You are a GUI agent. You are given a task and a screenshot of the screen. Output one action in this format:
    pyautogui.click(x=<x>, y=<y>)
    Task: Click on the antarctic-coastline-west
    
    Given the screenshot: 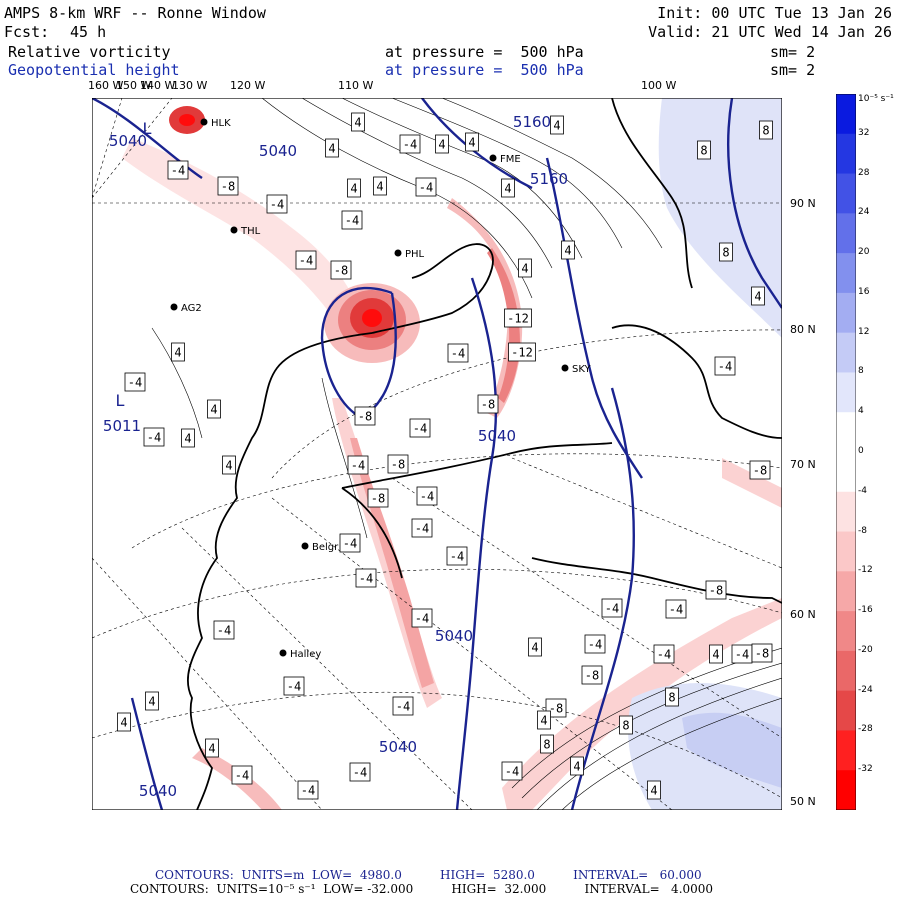 What is the action you would take?
    pyautogui.click(x=280, y=571)
    